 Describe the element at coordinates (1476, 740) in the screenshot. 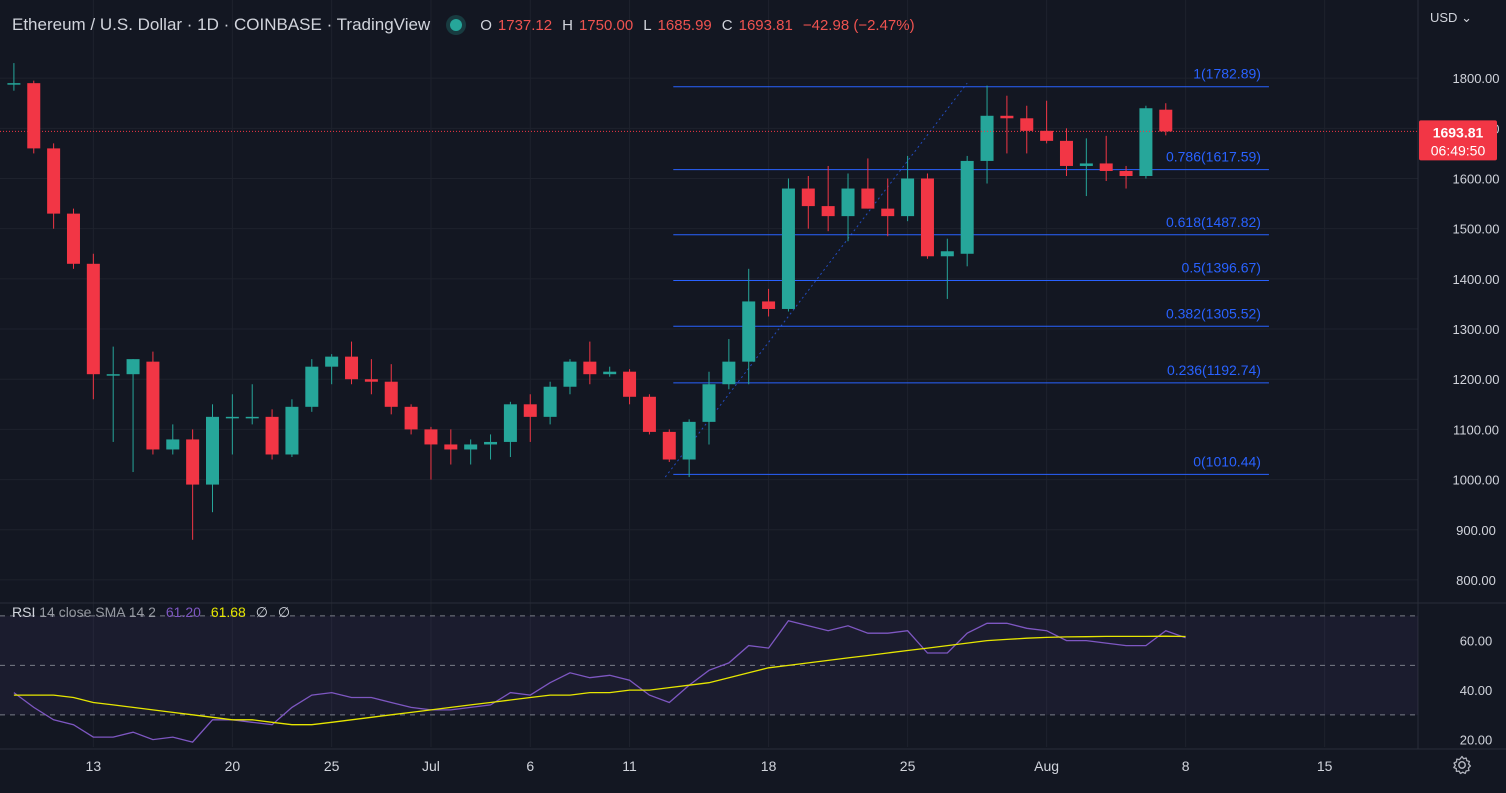

I see `rsi-tick-label: 20.00` at that location.